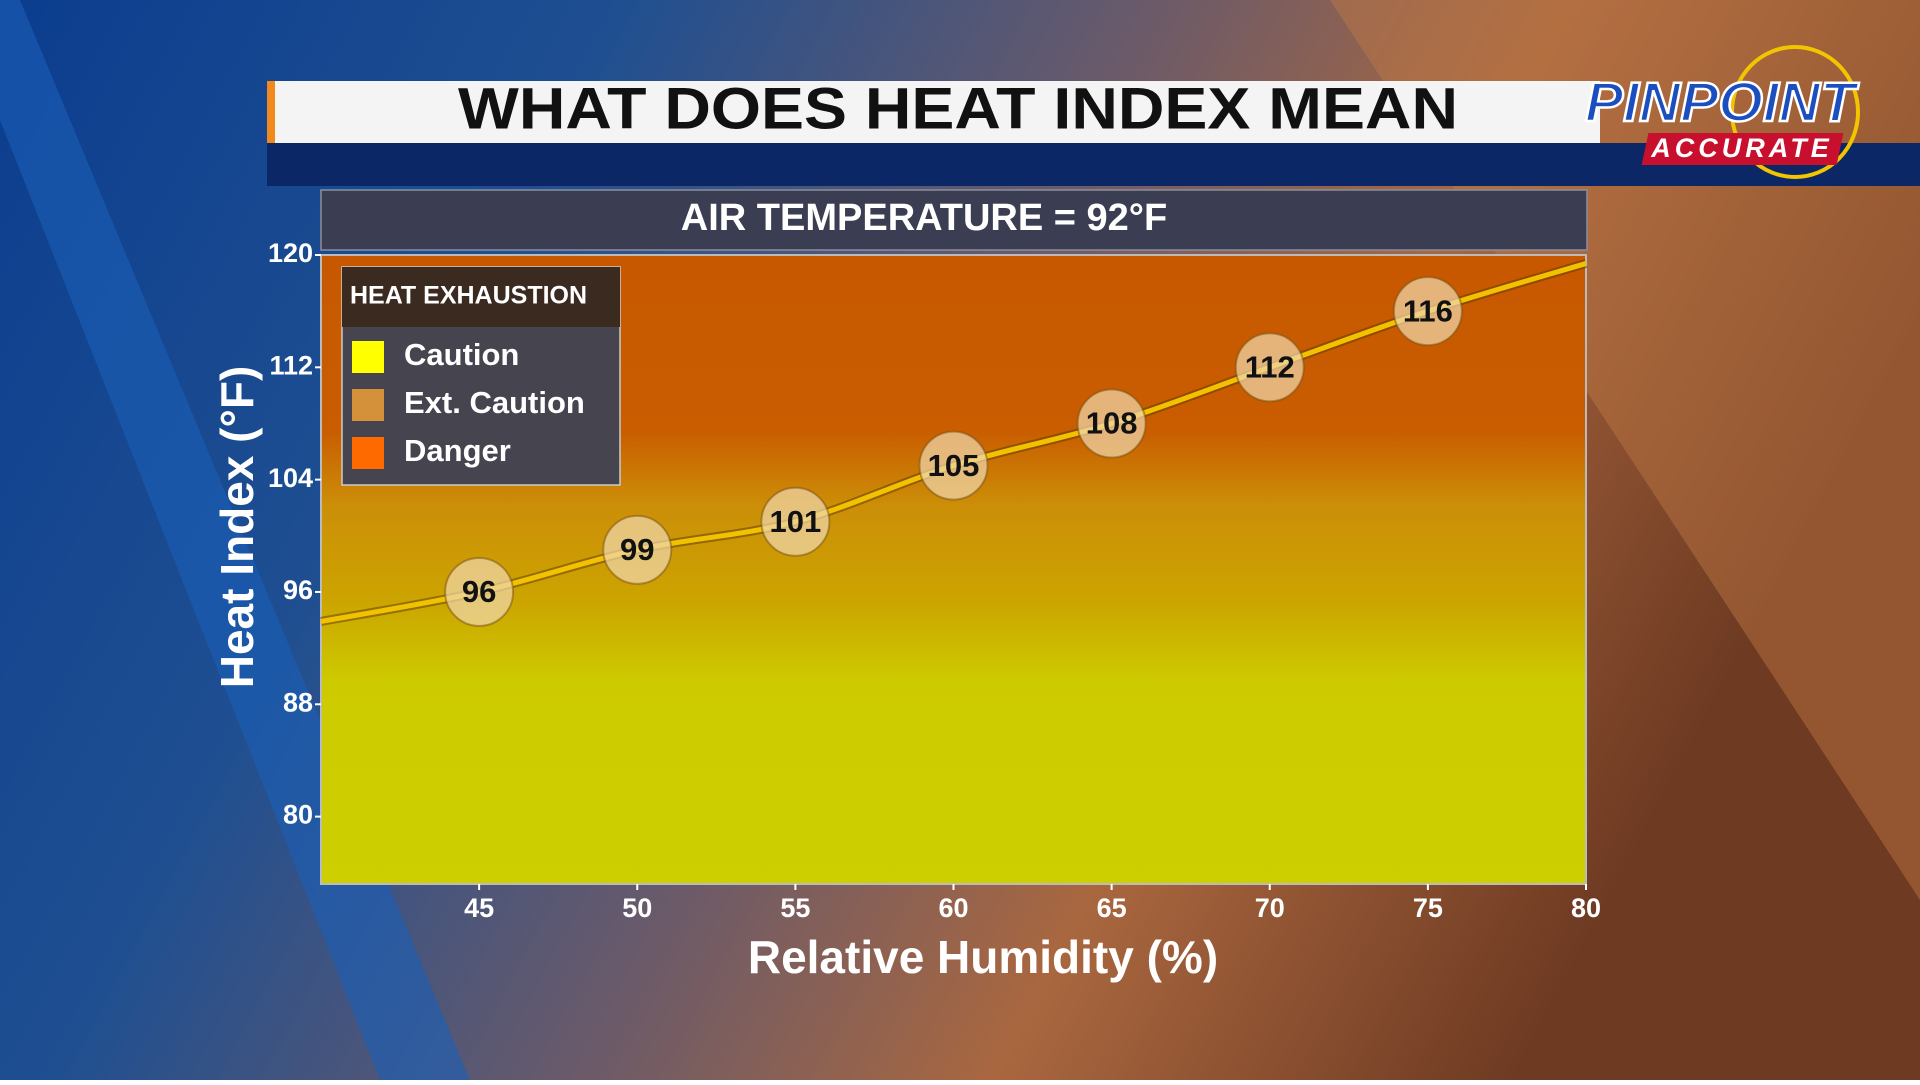 The height and width of the screenshot is (1085, 1920). What do you see at coordinates (237, 527) in the screenshot?
I see `y-axis-label: Heat Index (°F)` at bounding box center [237, 527].